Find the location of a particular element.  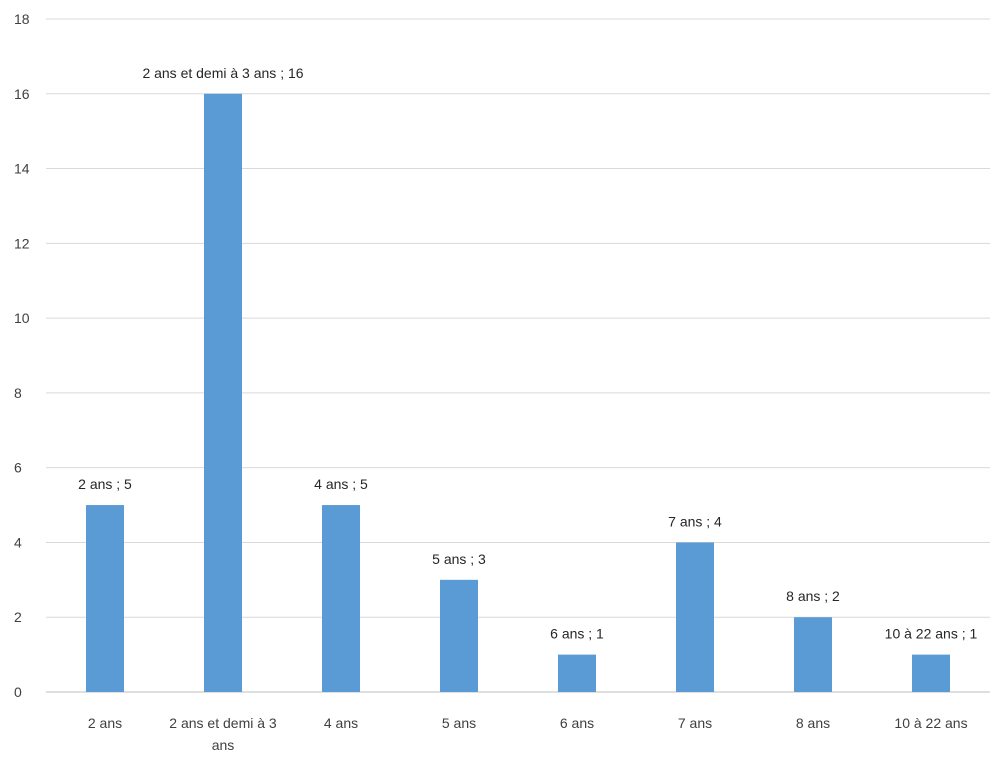

data-label: 2 ans et demi à 3 ans ; 16 is located at coordinates (222, 73).